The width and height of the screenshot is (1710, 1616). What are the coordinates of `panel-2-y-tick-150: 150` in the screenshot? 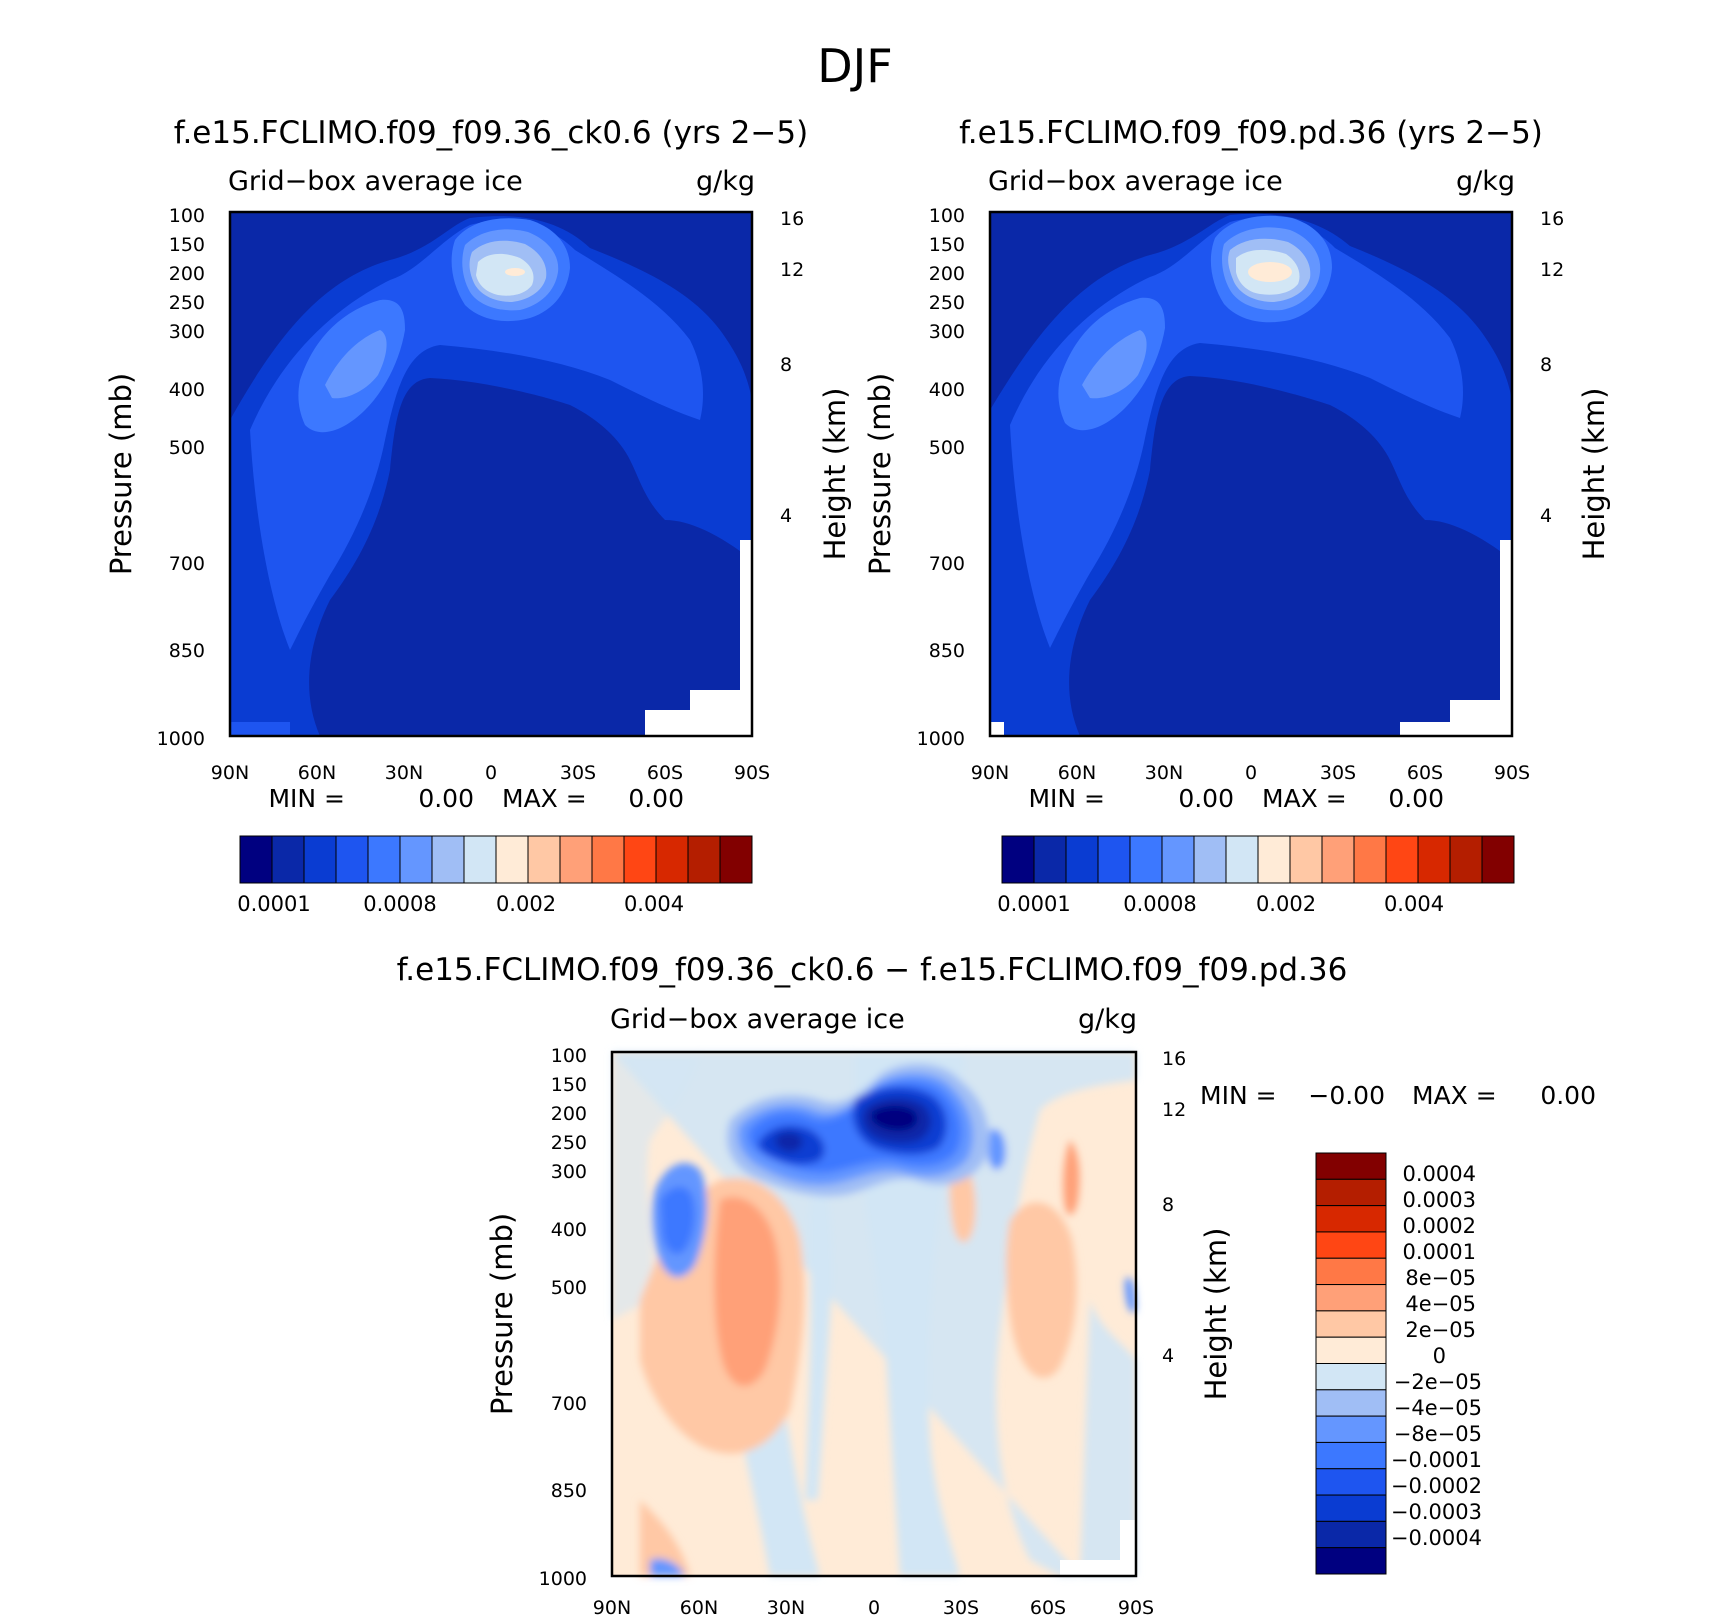 It's located at (947, 245).